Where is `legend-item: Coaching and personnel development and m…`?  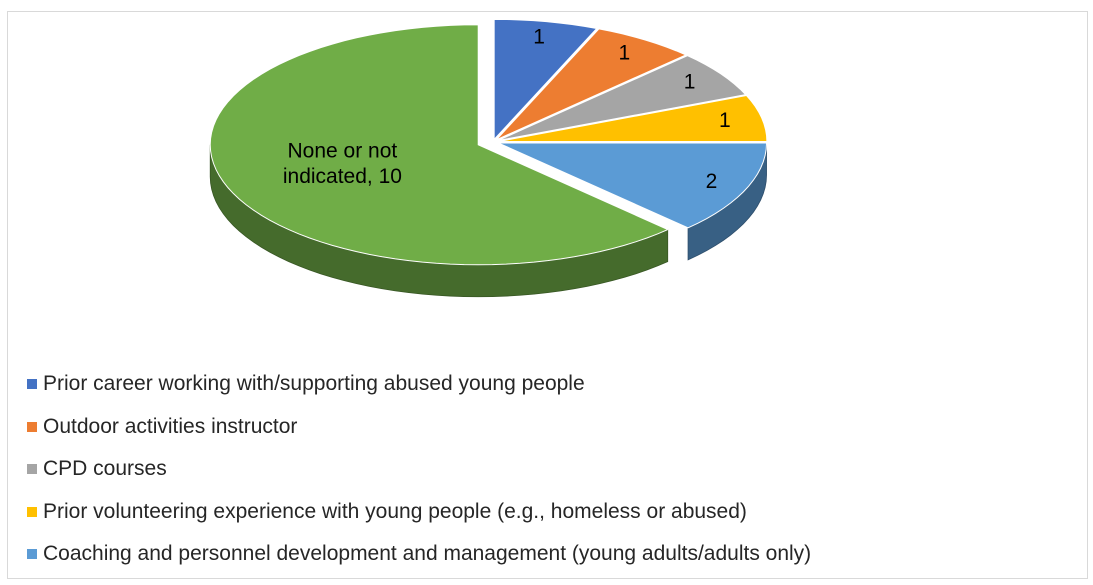 legend-item: Coaching and personnel development and m… is located at coordinates (419, 554).